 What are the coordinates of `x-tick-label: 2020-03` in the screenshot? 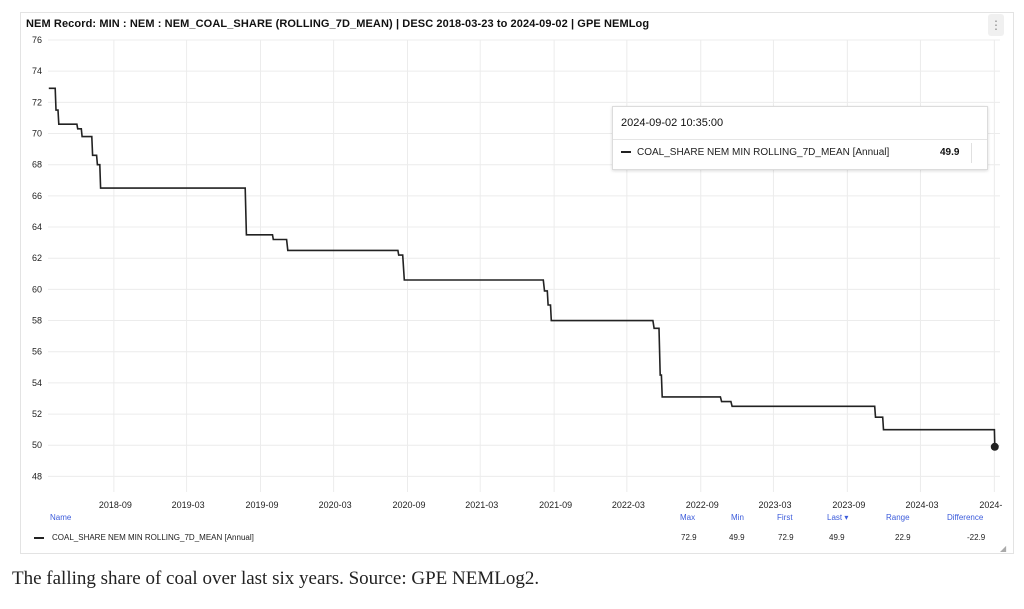 It's located at (335, 505).